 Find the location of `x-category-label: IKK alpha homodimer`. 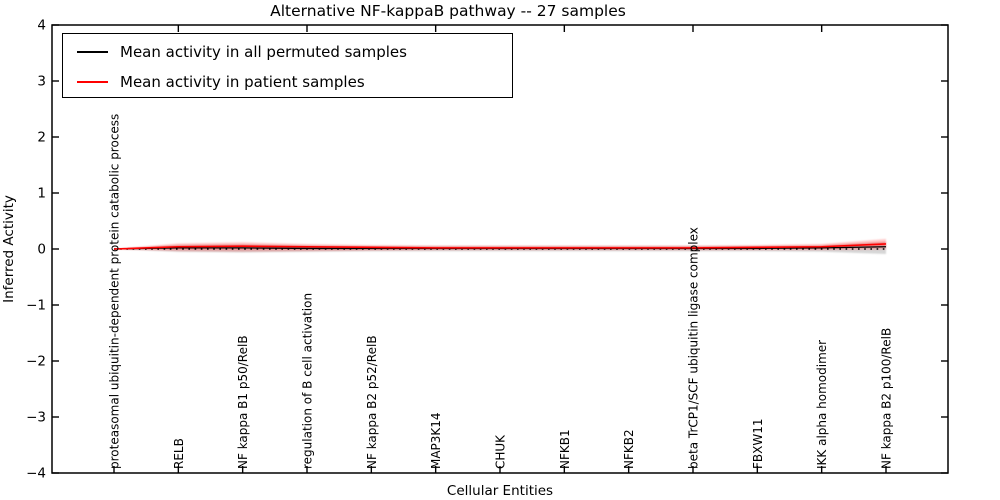

x-category-label: IKK alpha homodimer is located at coordinates (822, 404).